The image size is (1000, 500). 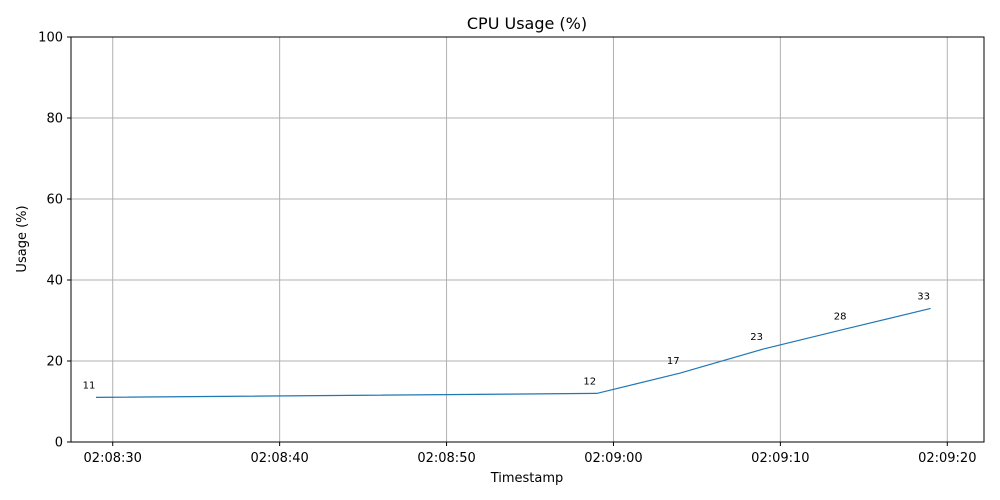 I want to click on data-label: 23, so click(x=756, y=337).